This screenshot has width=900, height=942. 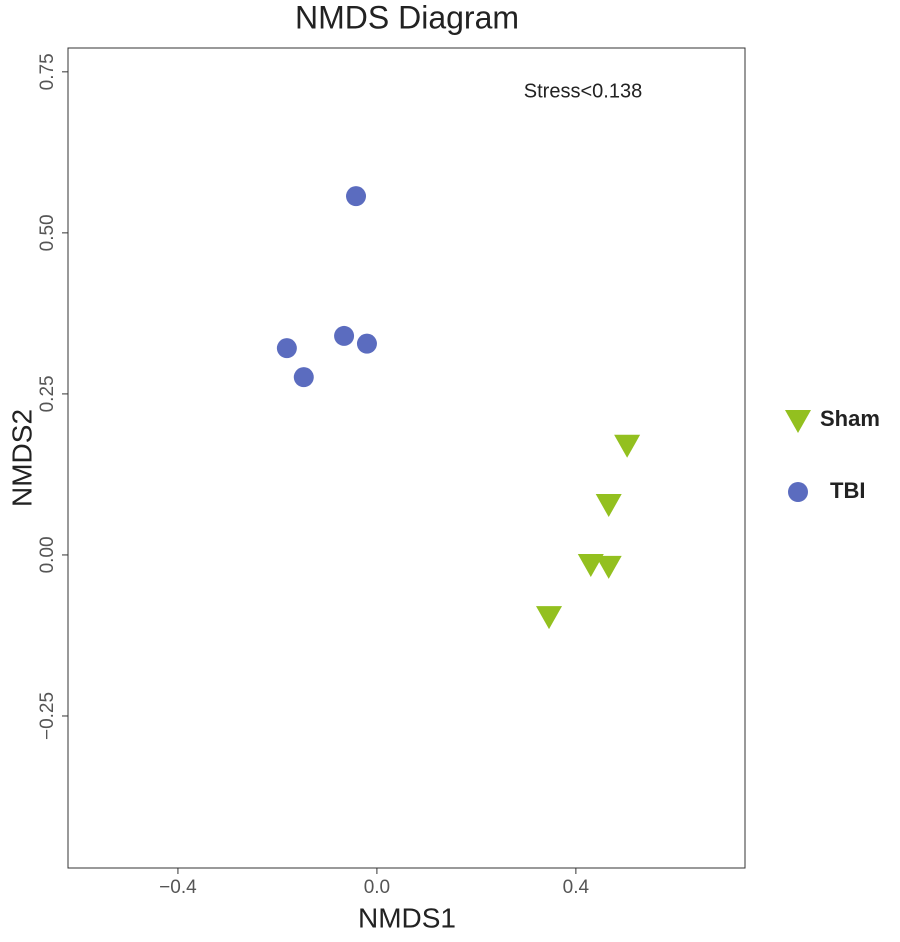 What do you see at coordinates (407, 917) in the screenshot?
I see `x-axis-label: NMDS1` at bounding box center [407, 917].